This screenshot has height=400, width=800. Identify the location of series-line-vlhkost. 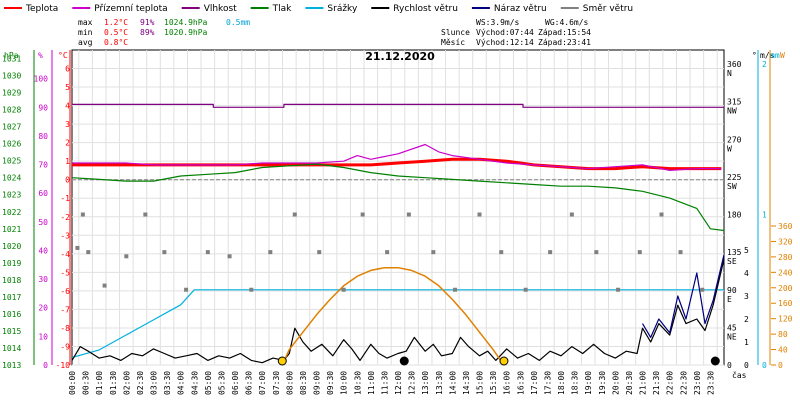
(398, 105).